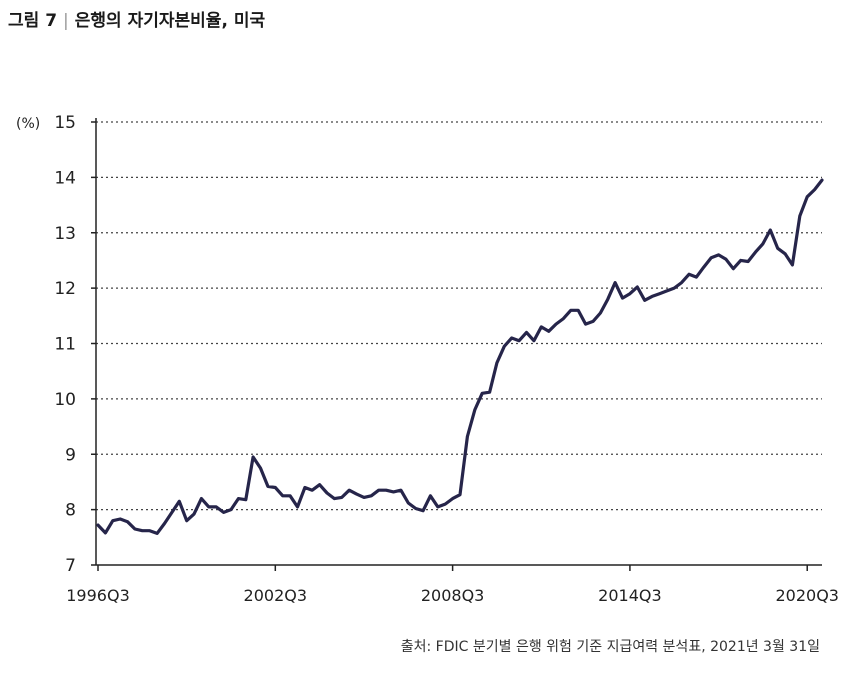  What do you see at coordinates (65, 178) in the screenshot?
I see `y-tick-label-14: 14` at bounding box center [65, 178].